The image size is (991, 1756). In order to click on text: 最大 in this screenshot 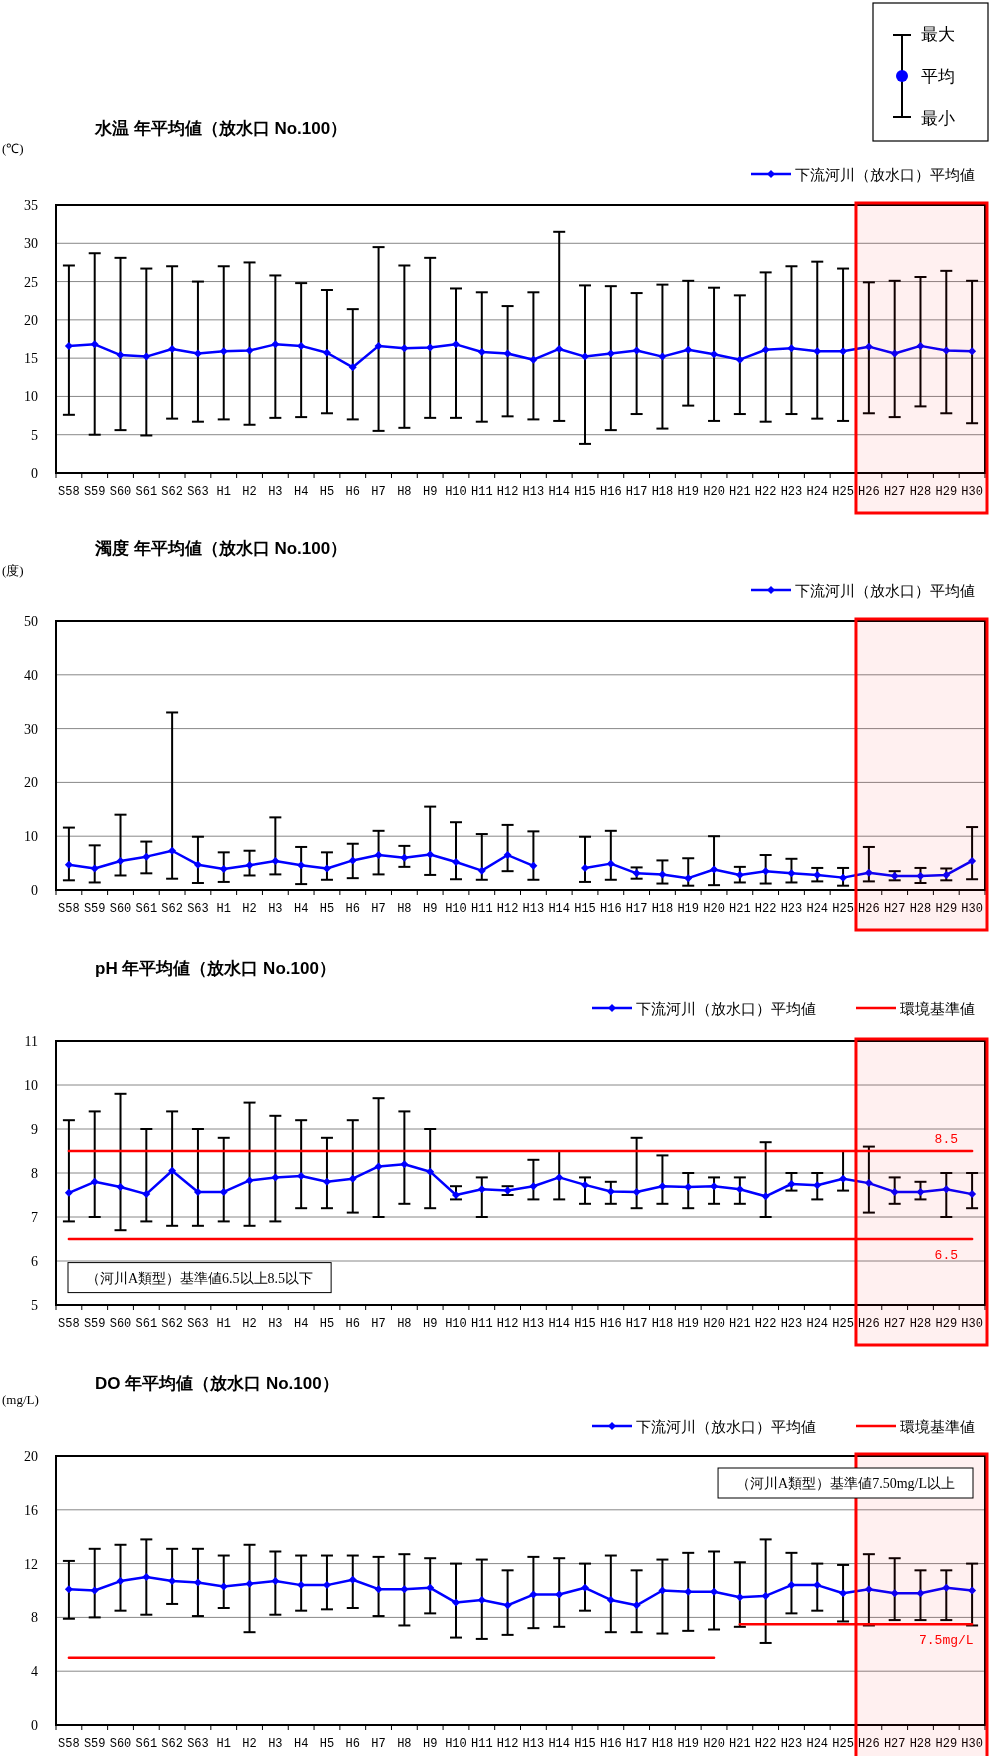, I will do `click(938, 34)`.